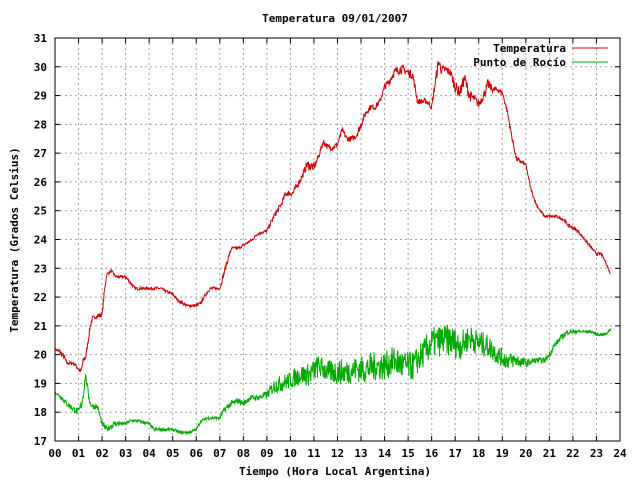 Image resolution: width=640 pixels, height=480 pixels. What do you see at coordinates (432, 453) in the screenshot?
I see `x-tick-label: 16` at bounding box center [432, 453].